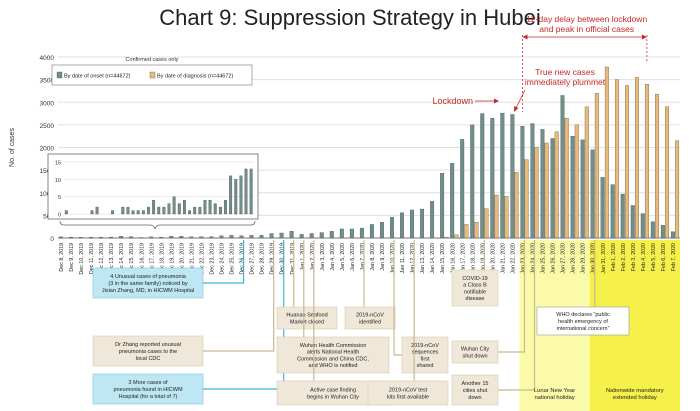  What do you see at coordinates (47, 171) in the screenshot?
I see `y-tick-label: 1500` at bounding box center [47, 171].